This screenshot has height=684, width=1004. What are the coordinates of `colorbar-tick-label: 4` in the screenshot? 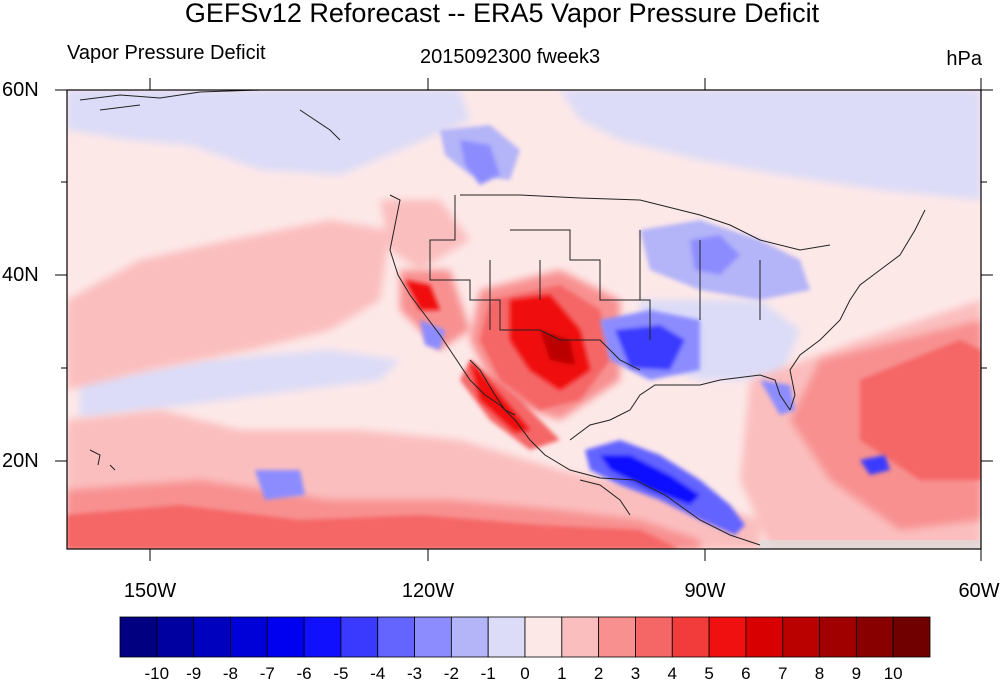 It's located at (672, 673).